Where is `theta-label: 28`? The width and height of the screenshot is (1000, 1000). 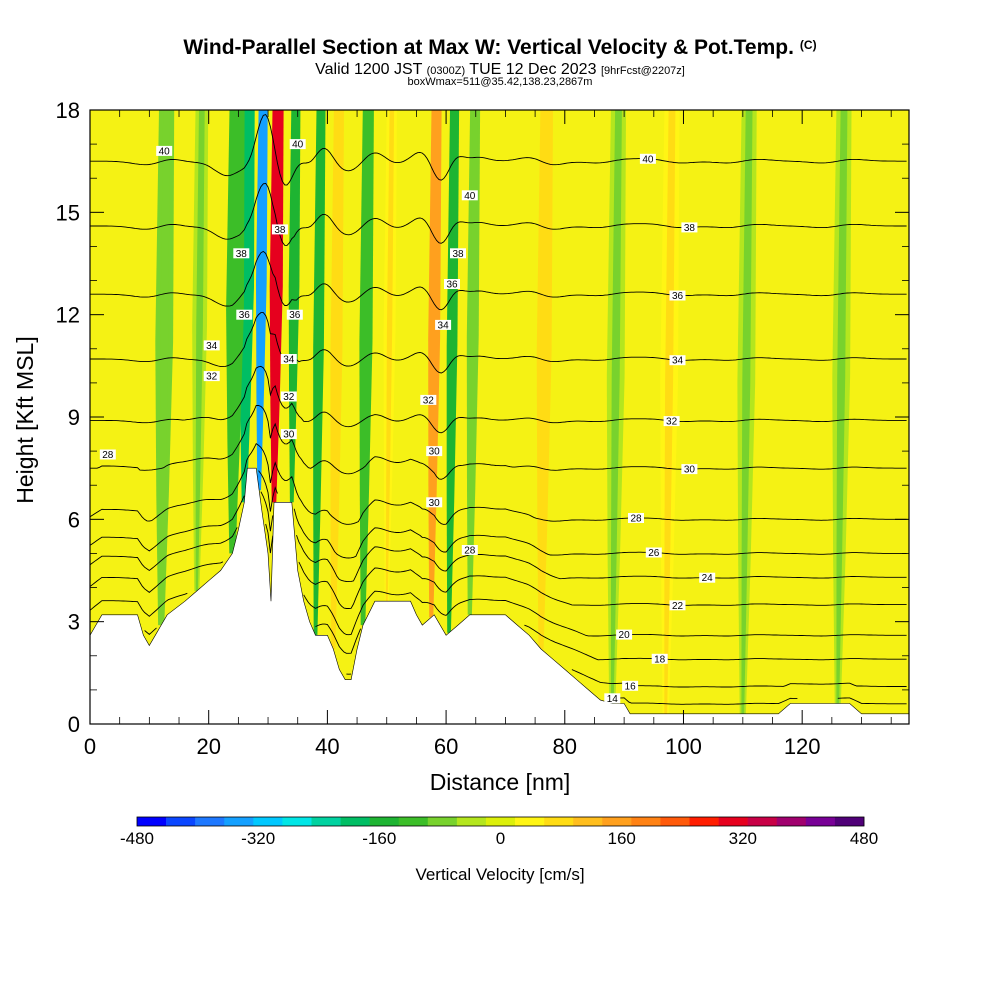
theta-label: 28 is located at coordinates (636, 519).